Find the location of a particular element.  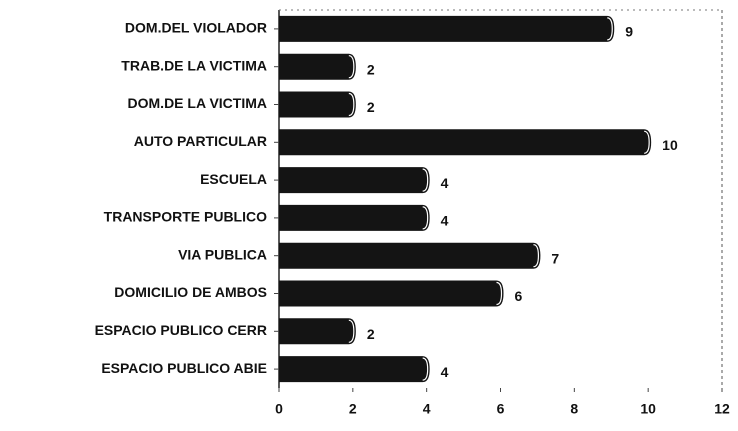

y-tick-label: AUTO PARTICULAR is located at coordinates (200, 141).